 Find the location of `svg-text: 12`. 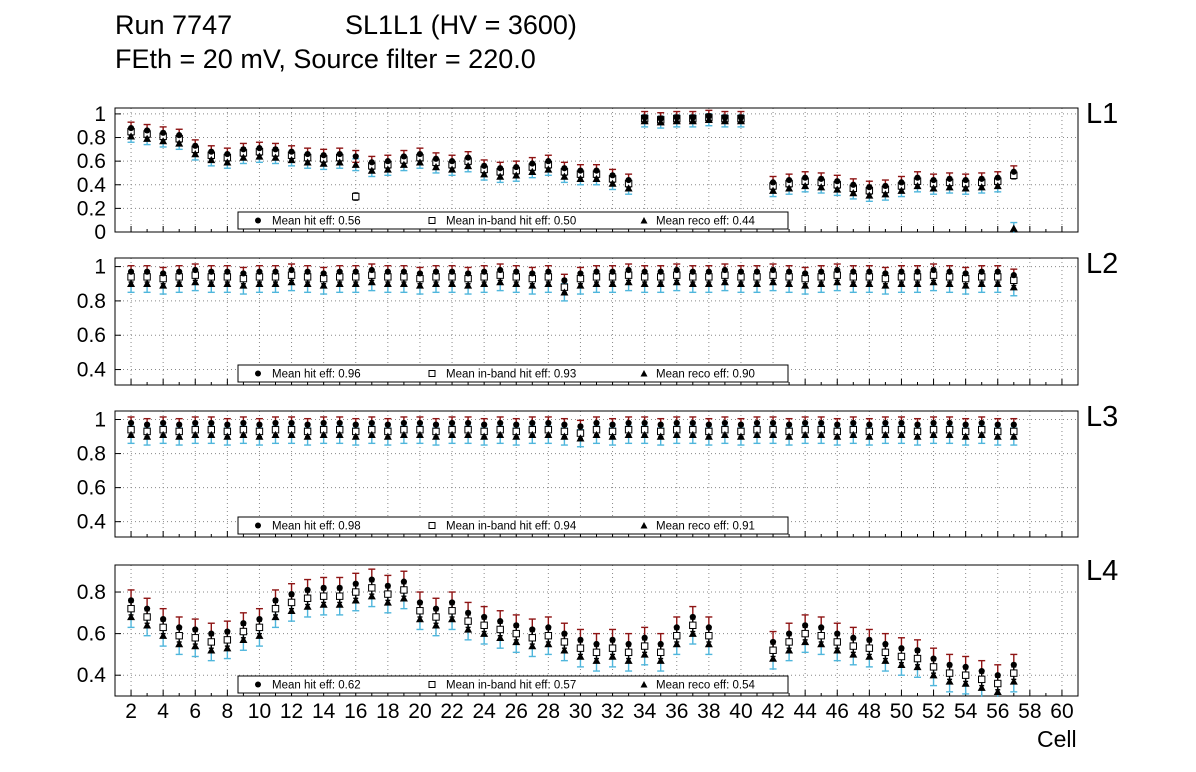

svg-text: 12 is located at coordinates (291, 711).